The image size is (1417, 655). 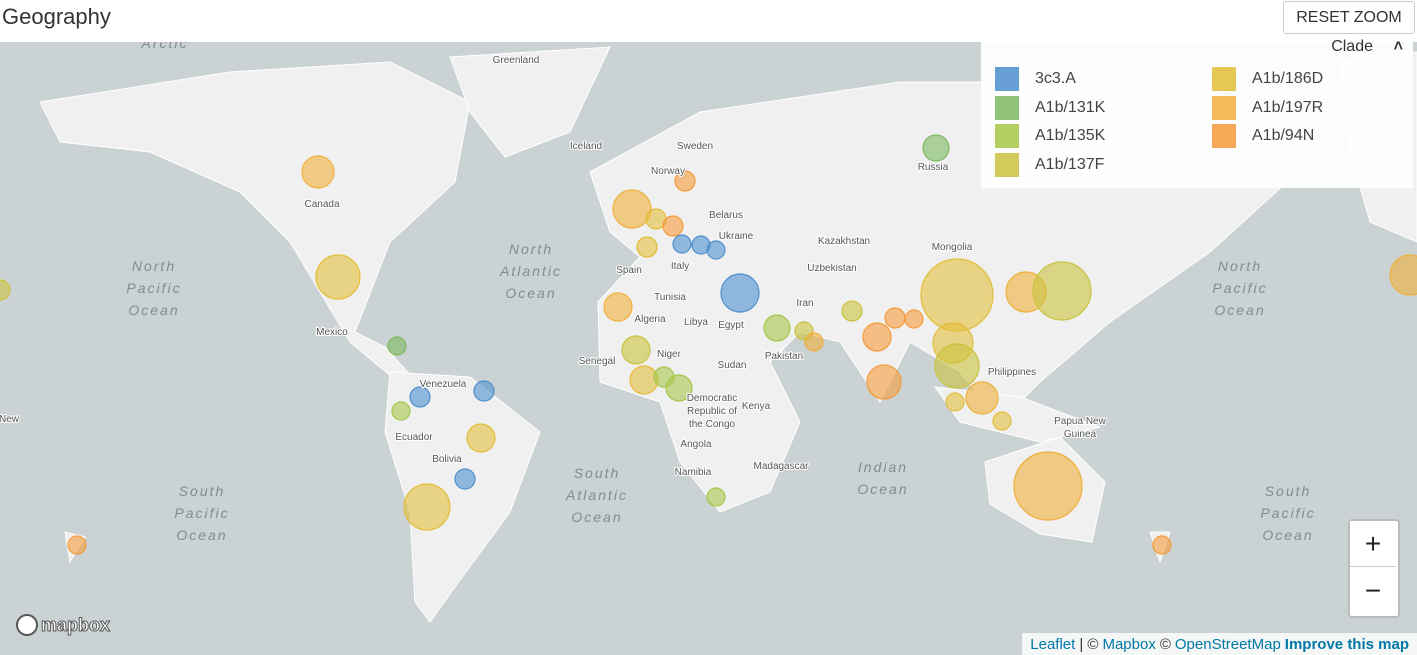 I want to click on place-label: Uzbekistan, so click(x=831, y=268).